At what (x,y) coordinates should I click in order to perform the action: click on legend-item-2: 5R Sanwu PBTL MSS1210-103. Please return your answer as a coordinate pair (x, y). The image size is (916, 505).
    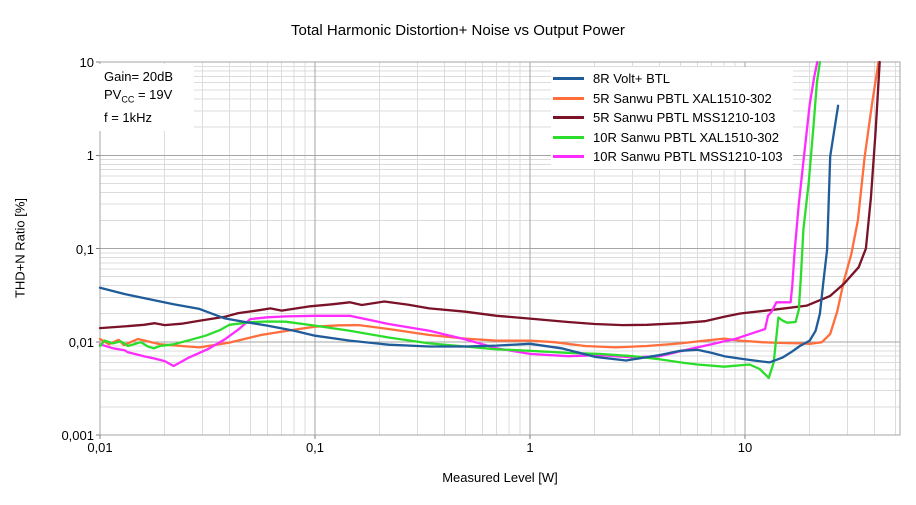
    Looking at the image, I should click on (668, 118).